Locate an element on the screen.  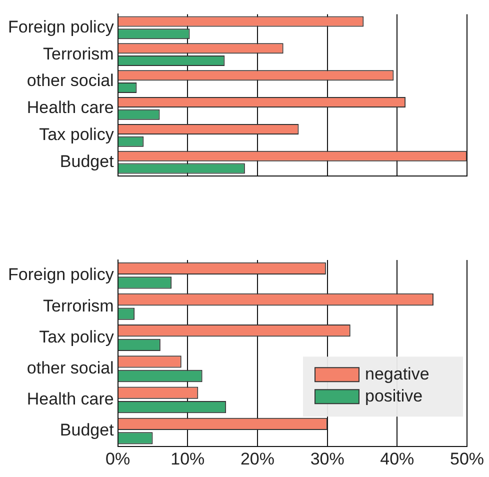
legend-label: negative is located at coordinates (397, 374).